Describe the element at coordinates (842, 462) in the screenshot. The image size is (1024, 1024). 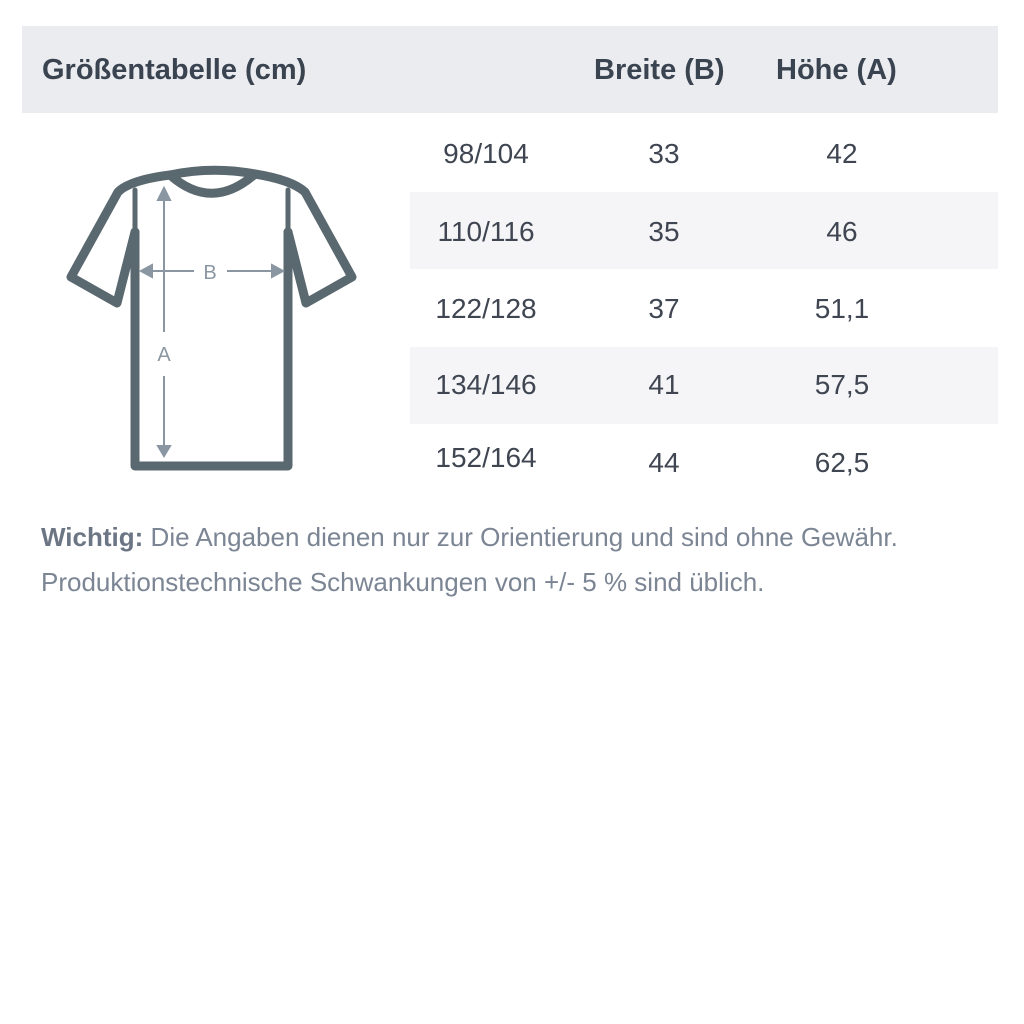
I see `height-cell: 62,5` at that location.